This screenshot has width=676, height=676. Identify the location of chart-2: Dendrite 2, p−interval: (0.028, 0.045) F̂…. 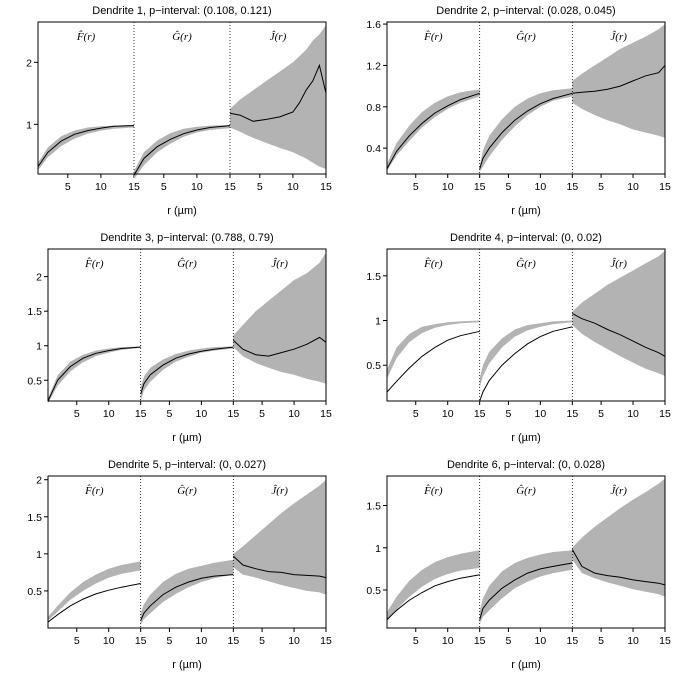
(518, 111).